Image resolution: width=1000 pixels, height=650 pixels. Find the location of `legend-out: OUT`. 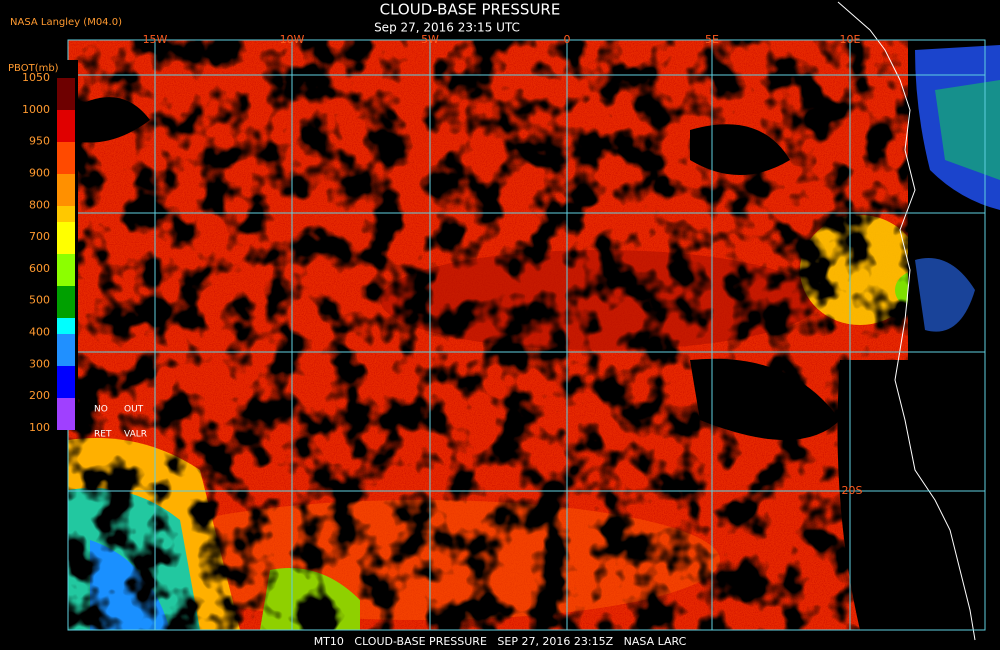

legend-out: OUT is located at coordinates (134, 410).